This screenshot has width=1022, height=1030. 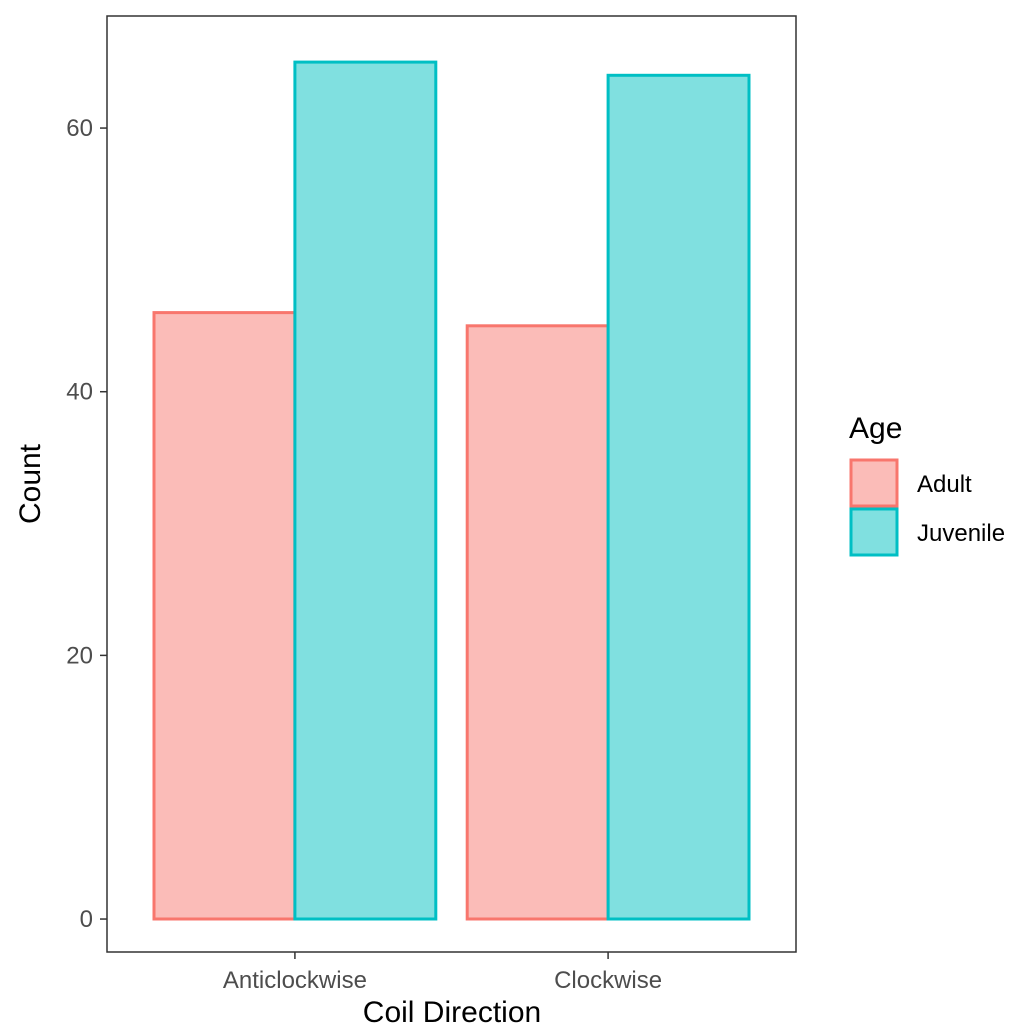 I want to click on bar-clockwise-adult, so click(x=537, y=622).